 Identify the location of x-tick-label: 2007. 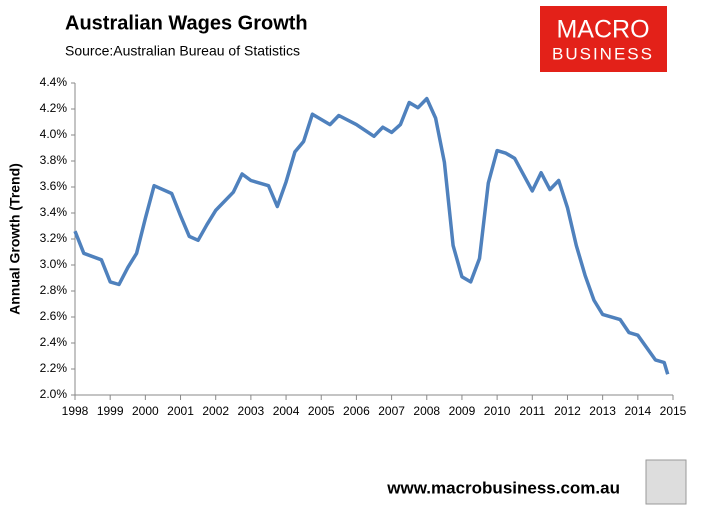
(391, 411).